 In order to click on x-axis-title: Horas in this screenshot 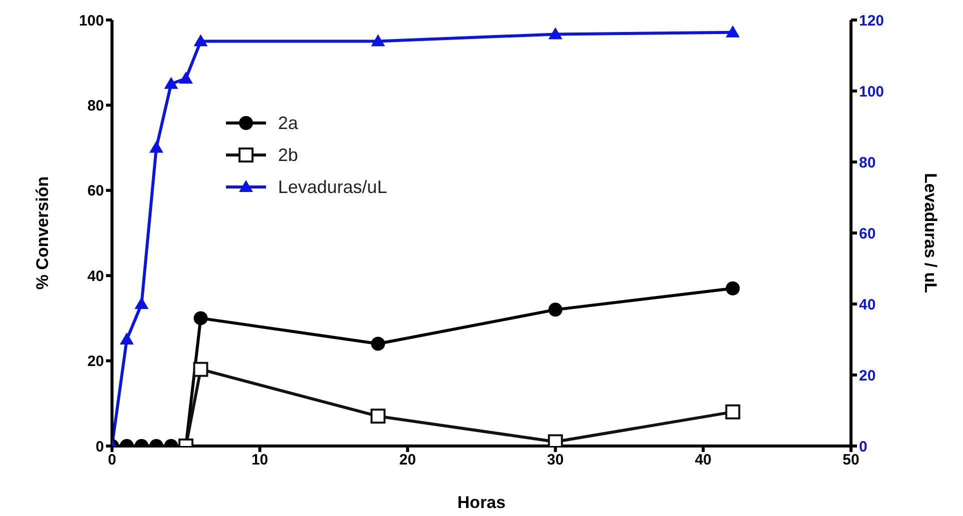, I will do `click(481, 502)`.